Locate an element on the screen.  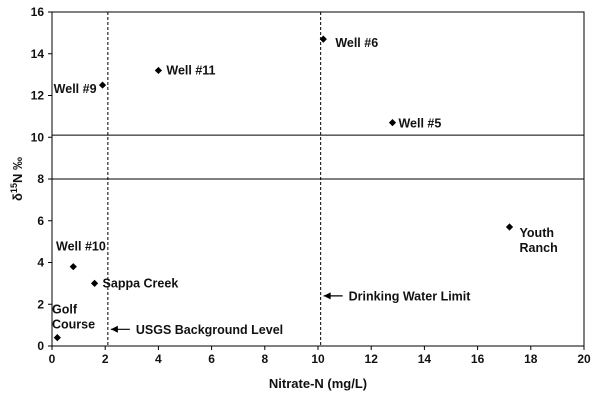
x-axis-label: Nitrate-N (mg/L) is located at coordinates (318, 383).